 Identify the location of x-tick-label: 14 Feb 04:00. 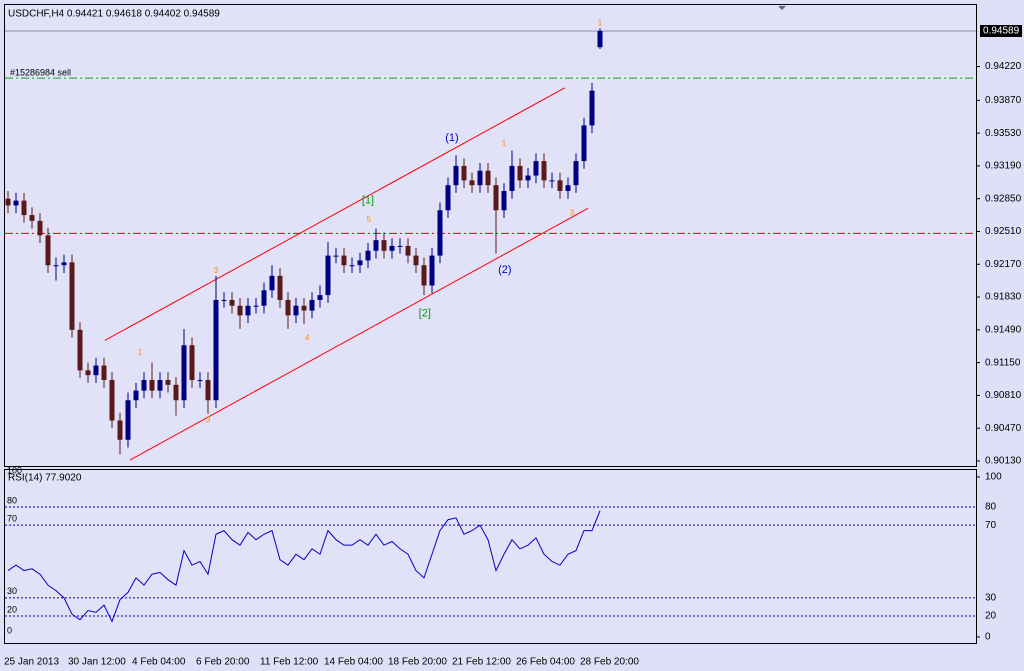
(353, 662).